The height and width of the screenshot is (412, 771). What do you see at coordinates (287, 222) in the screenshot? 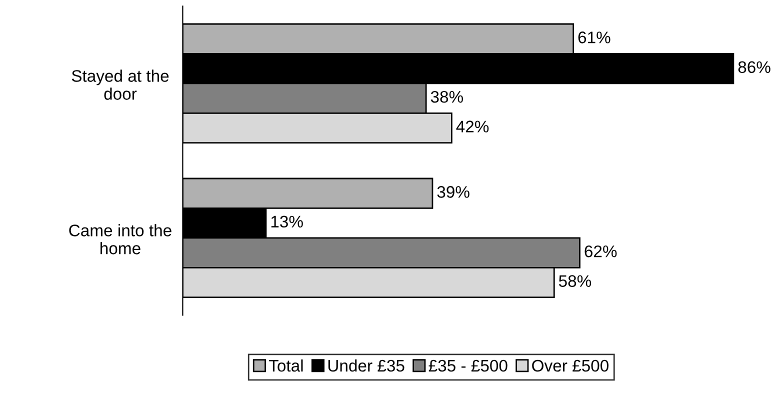
I see `data-label: 13%` at bounding box center [287, 222].